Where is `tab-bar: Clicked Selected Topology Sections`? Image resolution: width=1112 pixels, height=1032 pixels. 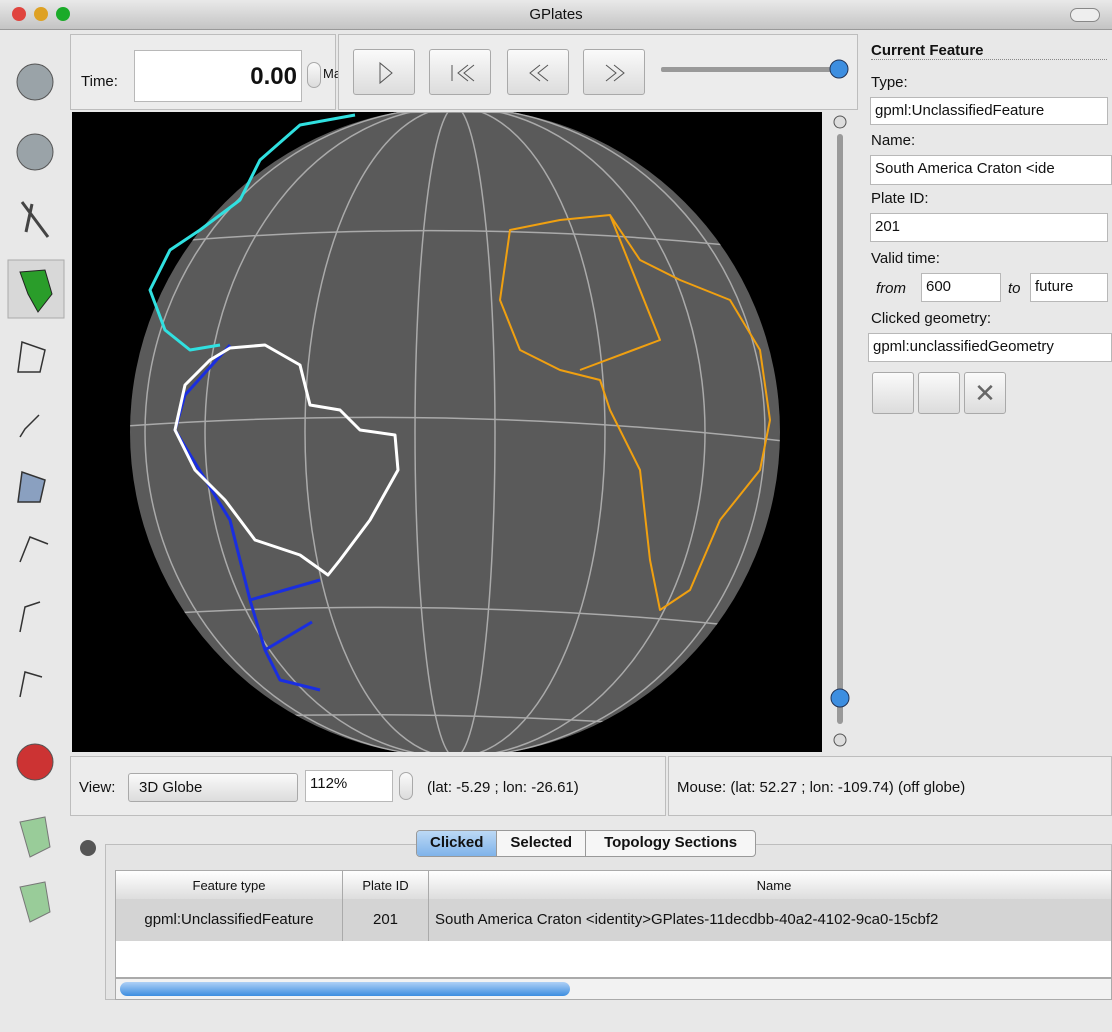
tab-bar: Clicked Selected Topology Sections is located at coordinates (586, 843).